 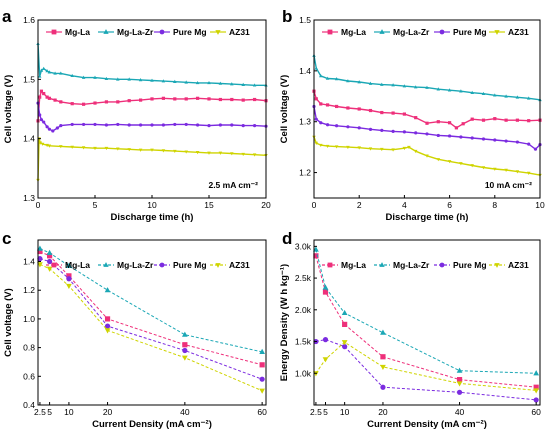 I want to click on current-density-annotation: 2.5 mA cm⁻², so click(x=233, y=185).